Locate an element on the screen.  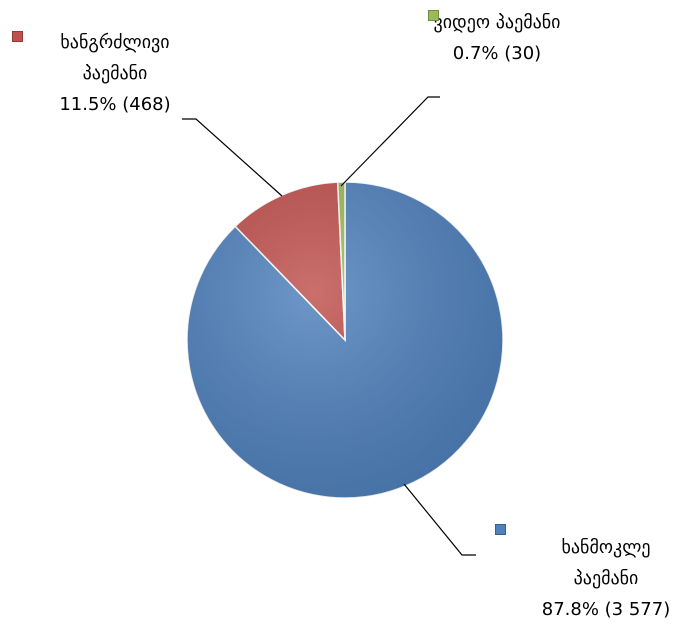
data-label: ხანმოკლე პაემანი 87.8% (3 577) is located at coordinates (596, 578).